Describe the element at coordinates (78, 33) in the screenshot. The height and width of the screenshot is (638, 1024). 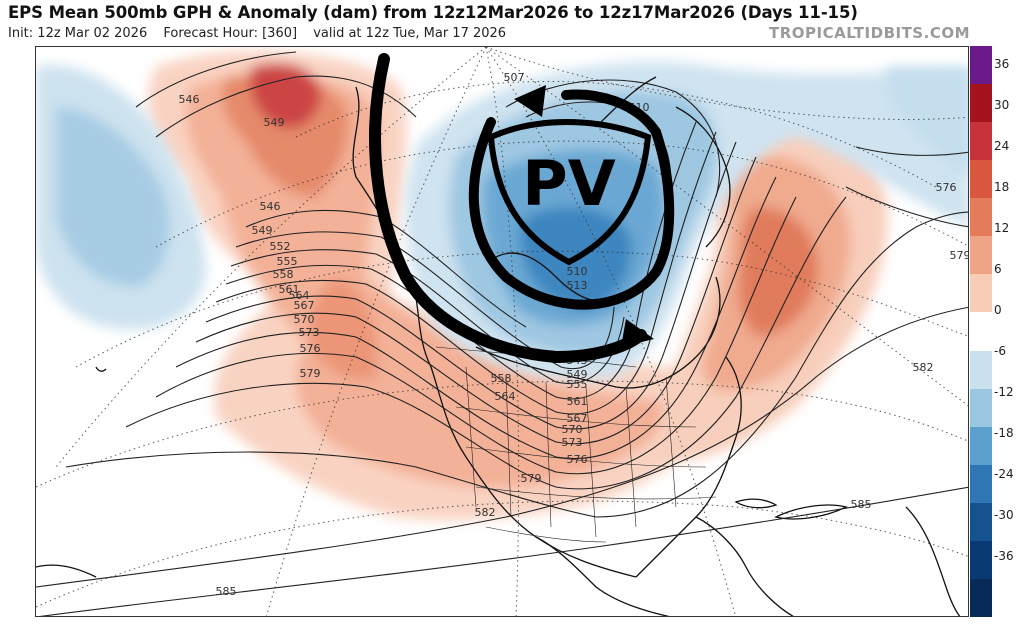
I see `init-time: Init: 12z Mar 02 2026` at that location.